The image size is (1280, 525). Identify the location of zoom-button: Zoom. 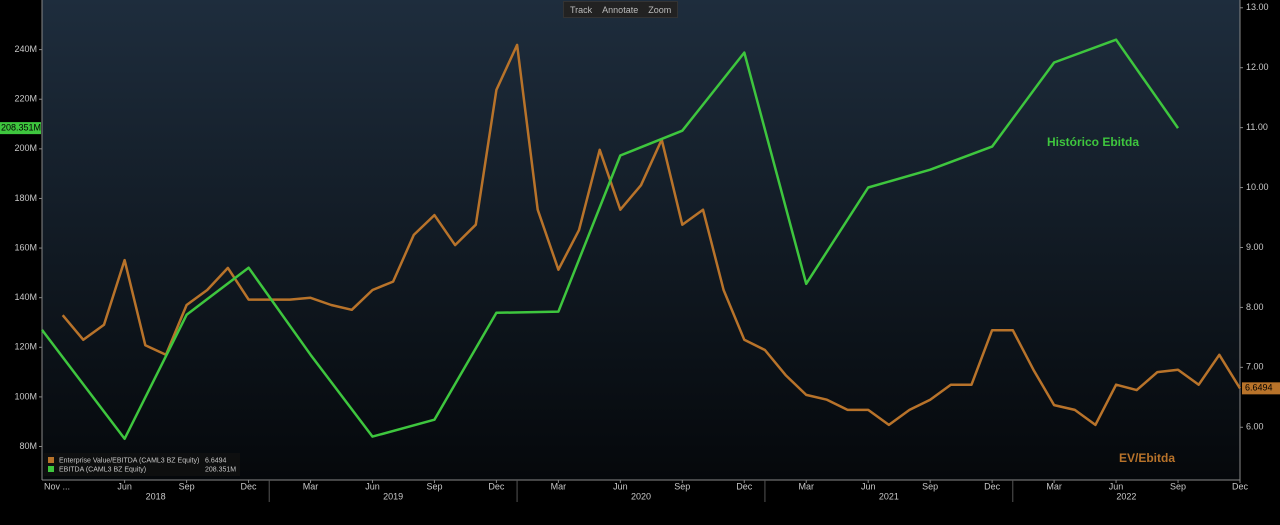
(660, 9).